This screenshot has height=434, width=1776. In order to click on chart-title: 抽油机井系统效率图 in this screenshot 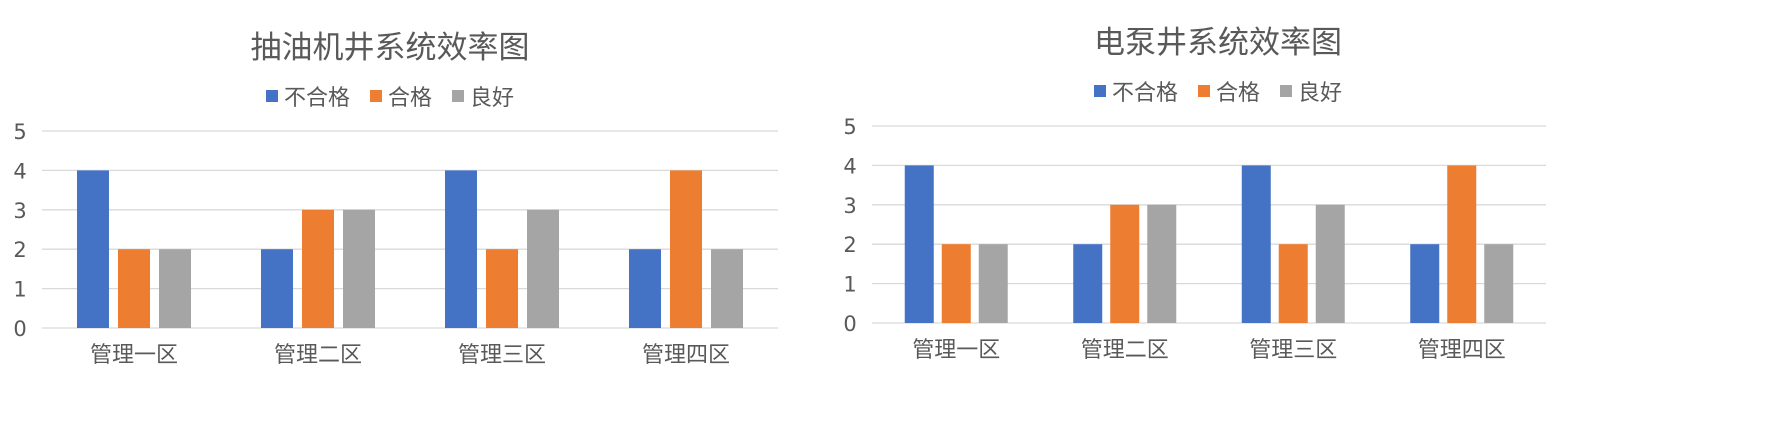, I will do `click(390, 48)`.